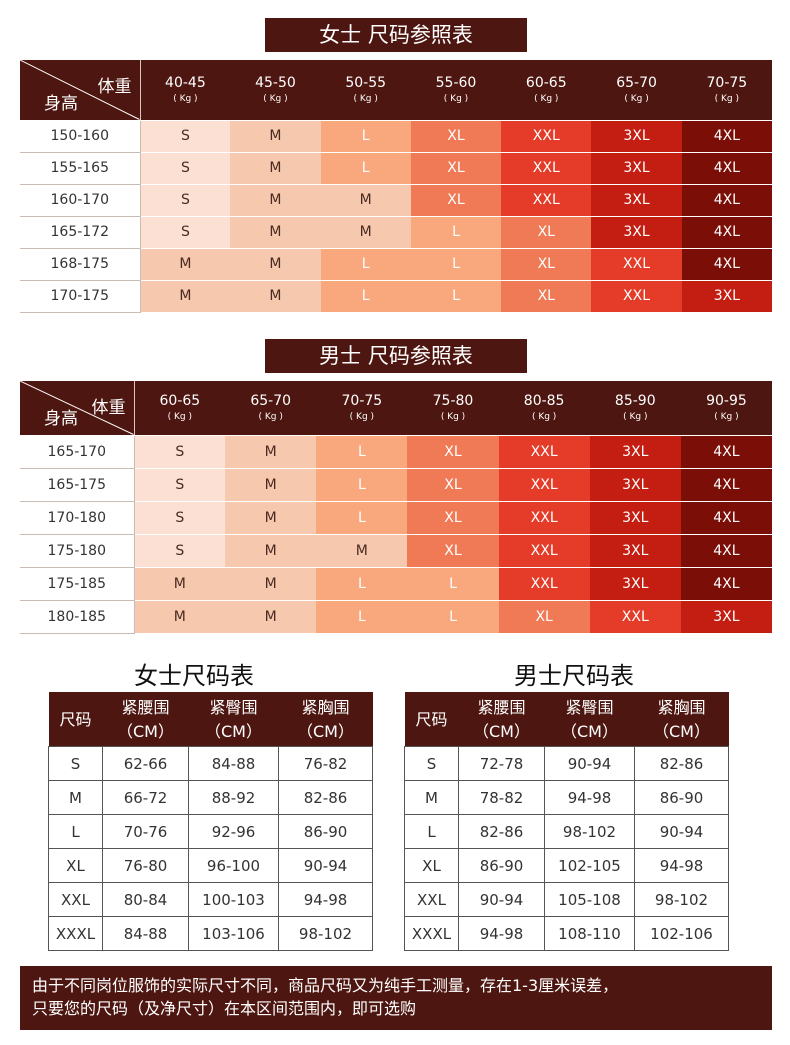 The height and width of the screenshot is (1045, 790). What do you see at coordinates (453, 408) in the screenshot?
I see `weight-range-header: 75-80( Kg )` at bounding box center [453, 408].